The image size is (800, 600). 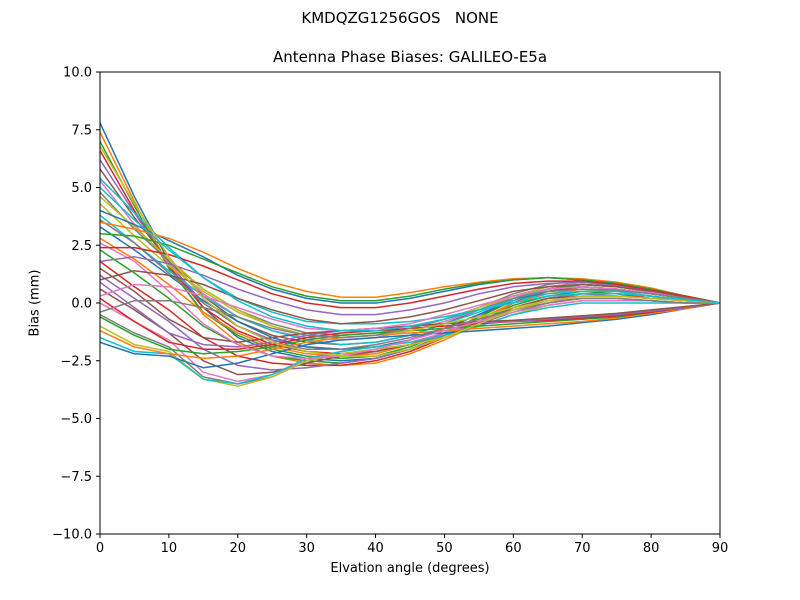 I want to click on y-axis-ticks: −10.0 −7.5 −5.0 −2.5 0.0 2.5 5.0 7.5 10.0, so click(x=76, y=304).